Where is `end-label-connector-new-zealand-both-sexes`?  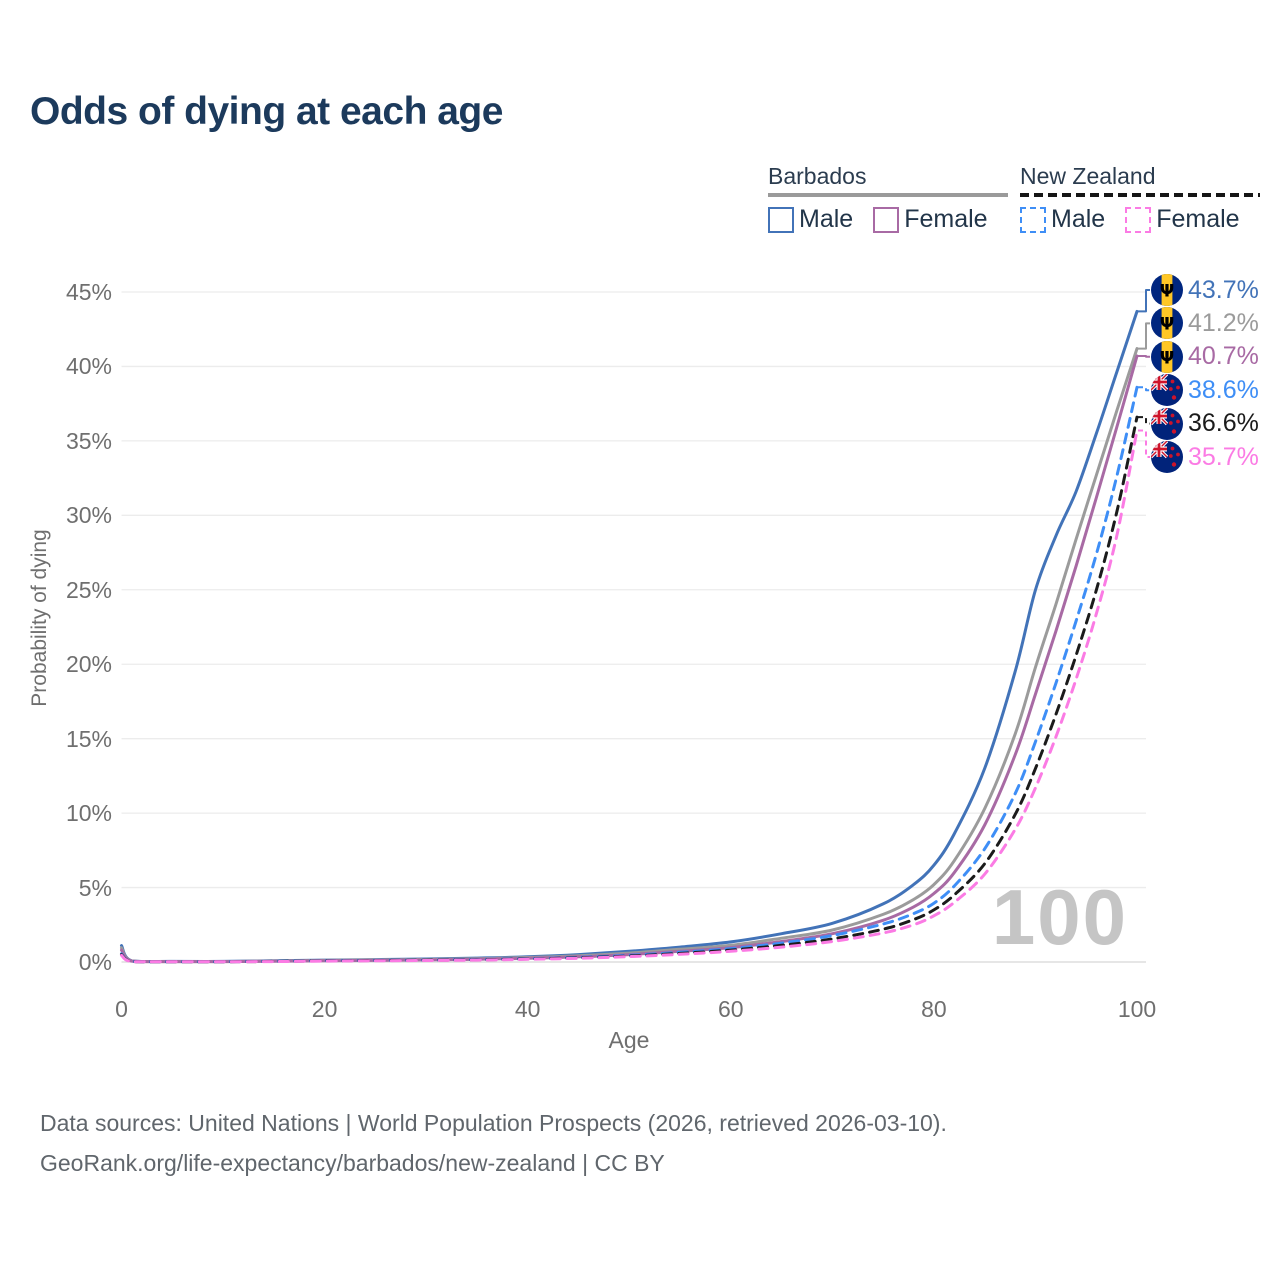 end-label-connector-new-zealand-both-sexes is located at coordinates (1144, 420).